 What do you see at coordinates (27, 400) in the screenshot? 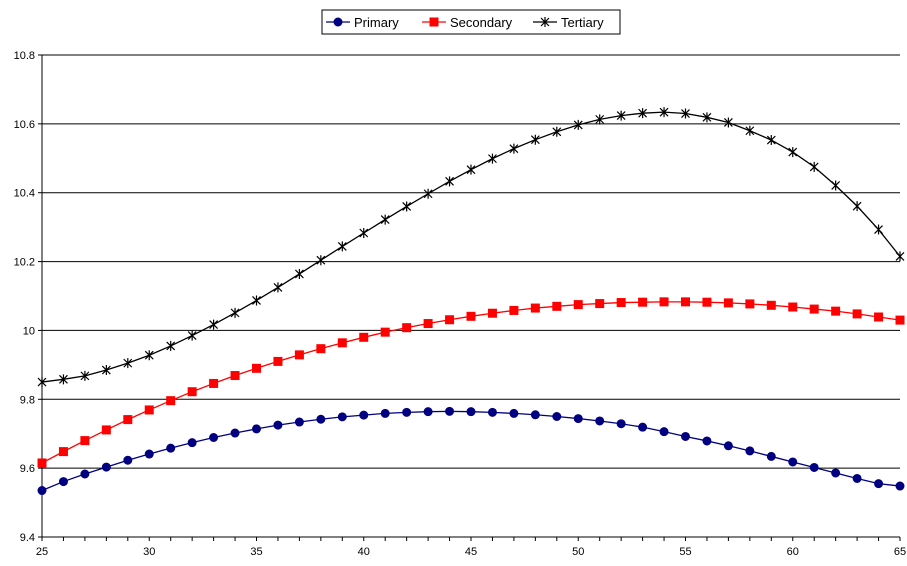
I see `y-tick-label: 9.8` at bounding box center [27, 400].